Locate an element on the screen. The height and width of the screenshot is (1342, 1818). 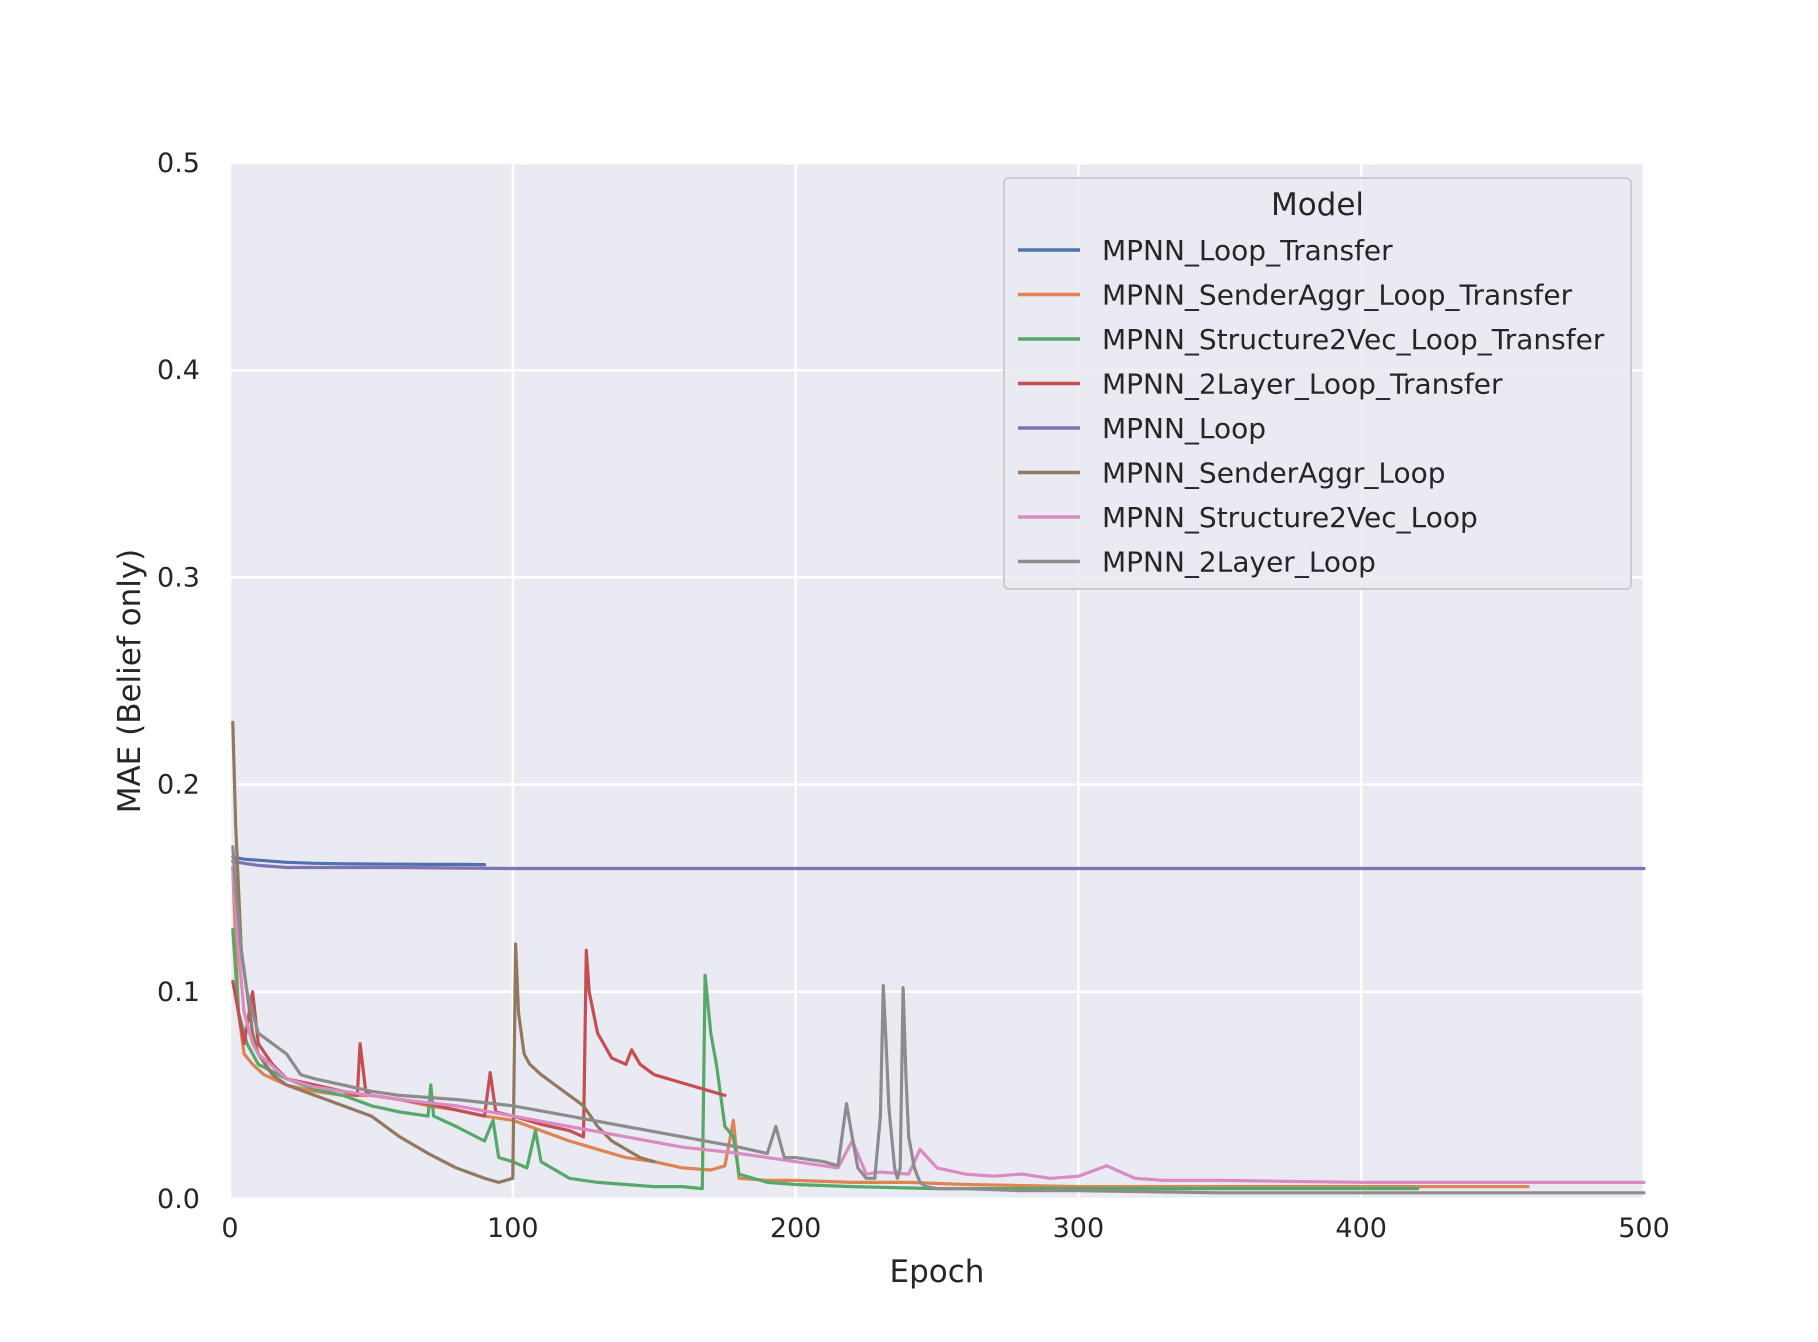
legend-label: MPNN_Loop is located at coordinates (1184, 428).